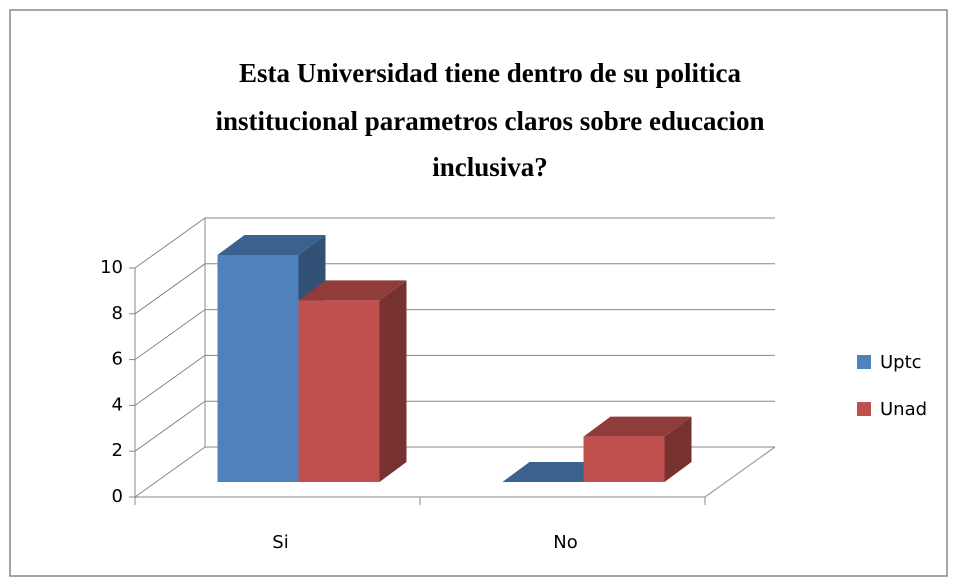 Image resolution: width=958 pixels, height=582 pixels. Describe the element at coordinates (117, 313) in the screenshot. I see `y-tick-label: 8` at that location.